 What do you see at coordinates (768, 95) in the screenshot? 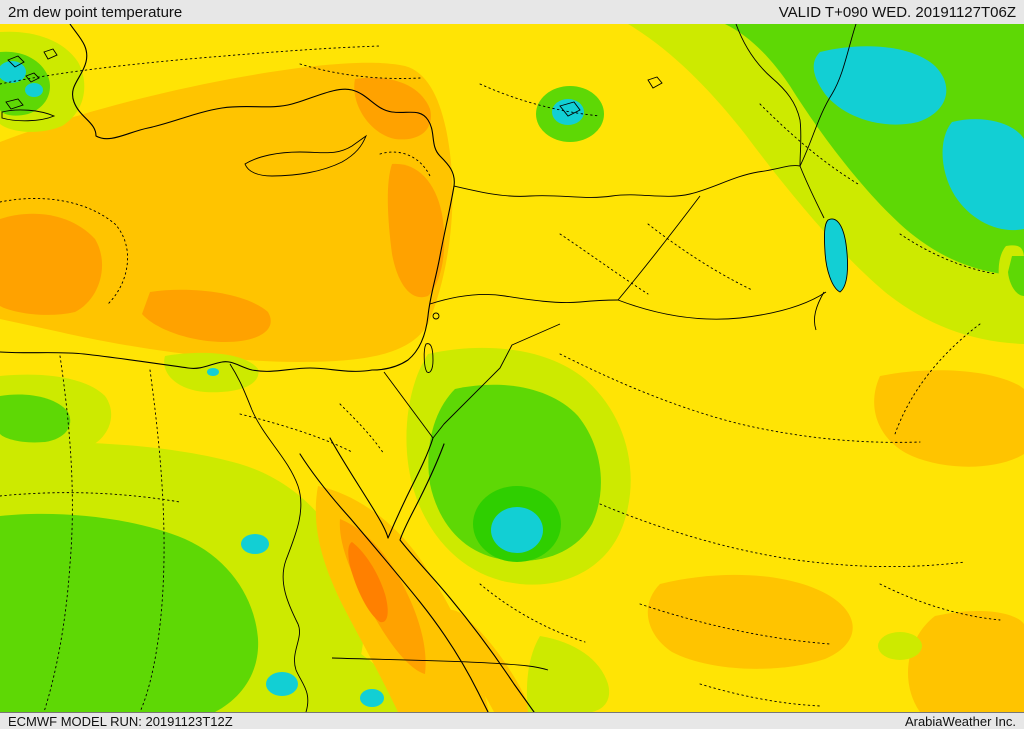
I see `border-caucasus` at bounding box center [768, 95].